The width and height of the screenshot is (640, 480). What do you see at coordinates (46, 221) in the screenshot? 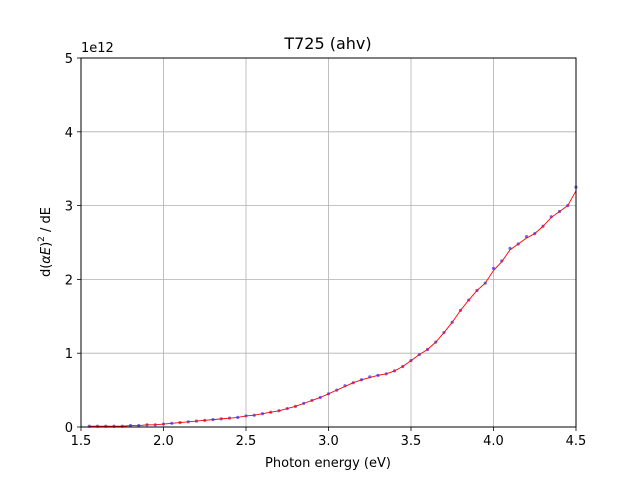
I see `y-label-suffix: / dE` at bounding box center [46, 221].